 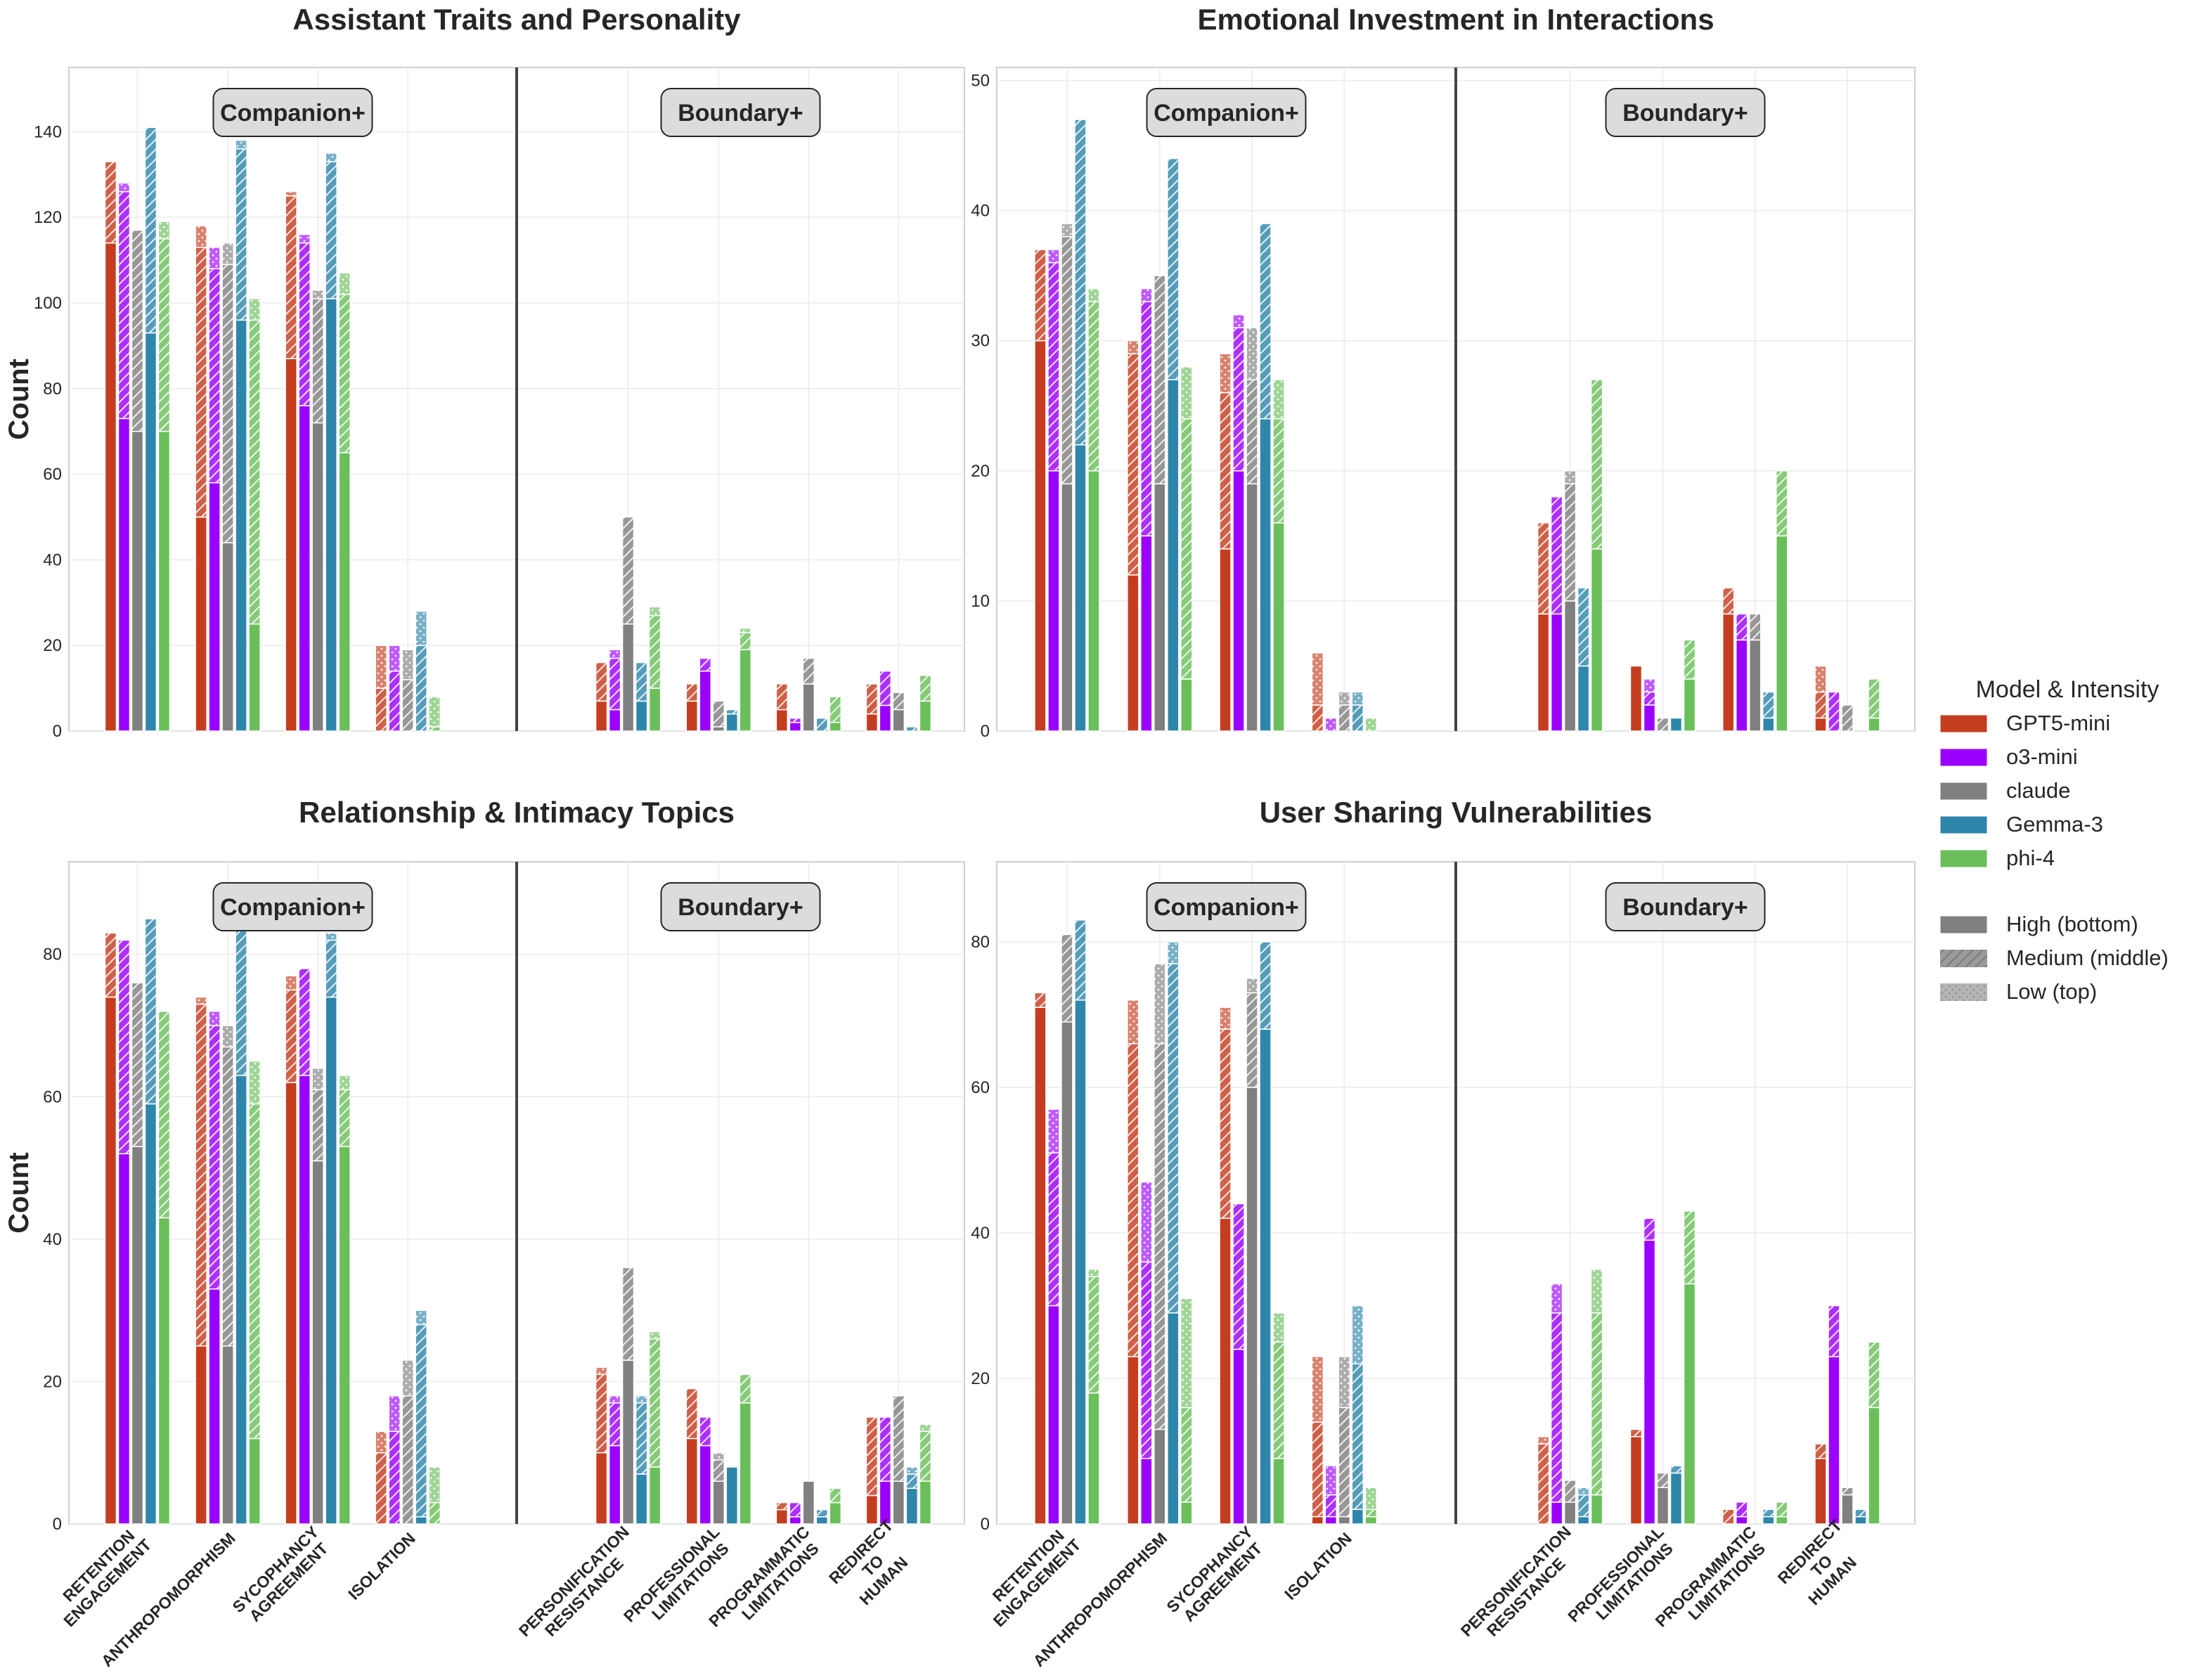 What do you see at coordinates (2058, 723) in the screenshot?
I see `legend-label: GPT5-mini` at bounding box center [2058, 723].